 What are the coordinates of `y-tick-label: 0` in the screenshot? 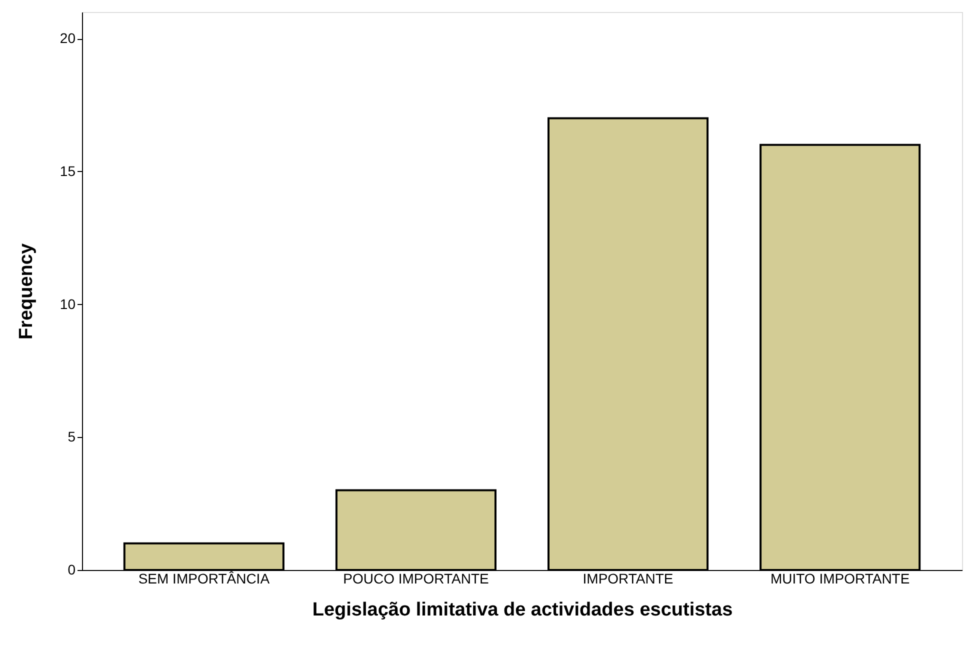 It's located at (72, 570).